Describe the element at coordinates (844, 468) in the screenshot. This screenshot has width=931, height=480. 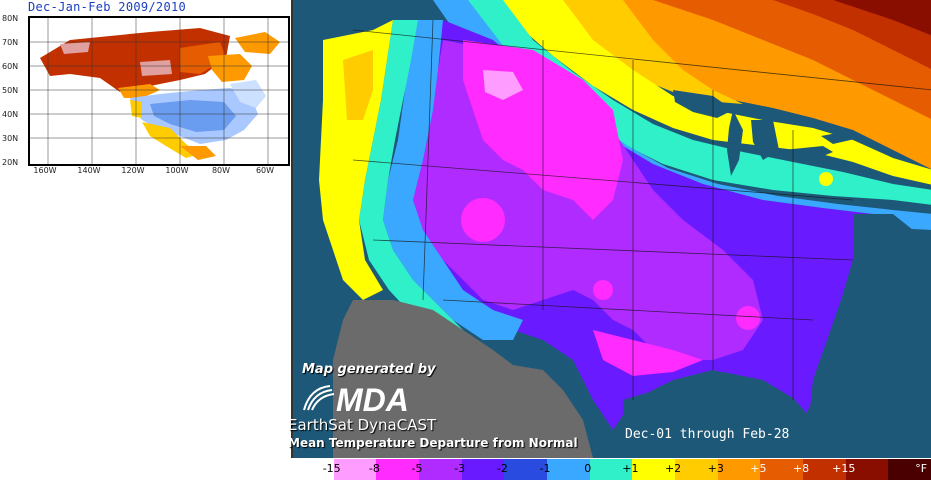
I see `legend-label: +15` at that location.